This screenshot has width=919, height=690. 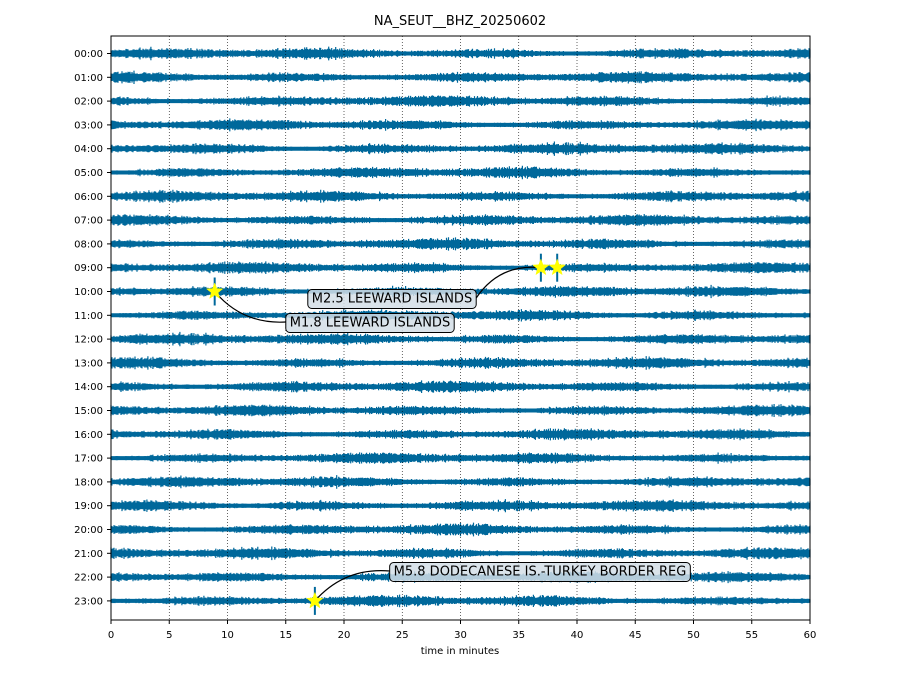 What do you see at coordinates (88, 363) in the screenshot?
I see `hour-label: 13:00` at bounding box center [88, 363].